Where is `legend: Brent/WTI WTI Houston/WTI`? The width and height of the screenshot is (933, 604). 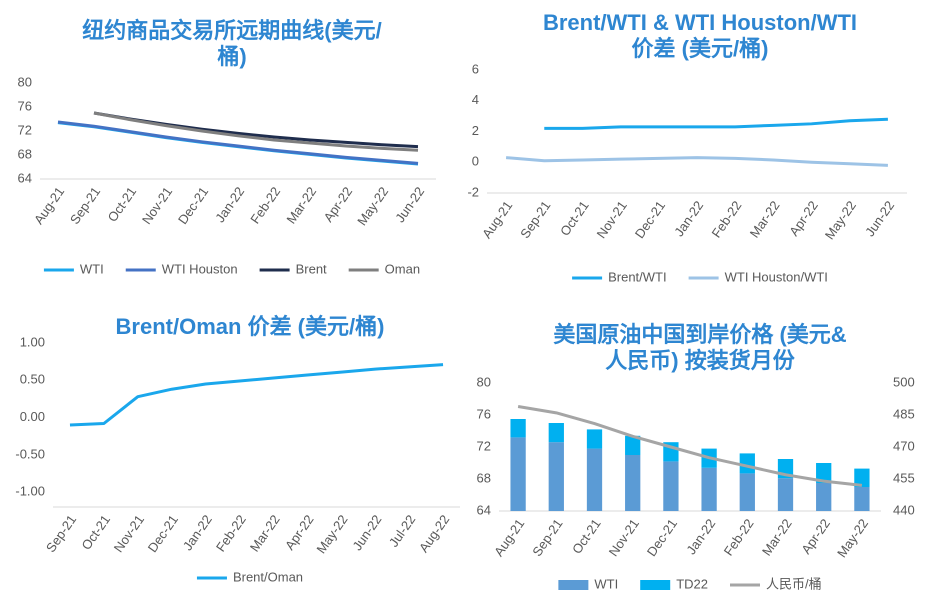 legend: Brent/WTI WTI Houston/WTI is located at coordinates (700, 276).